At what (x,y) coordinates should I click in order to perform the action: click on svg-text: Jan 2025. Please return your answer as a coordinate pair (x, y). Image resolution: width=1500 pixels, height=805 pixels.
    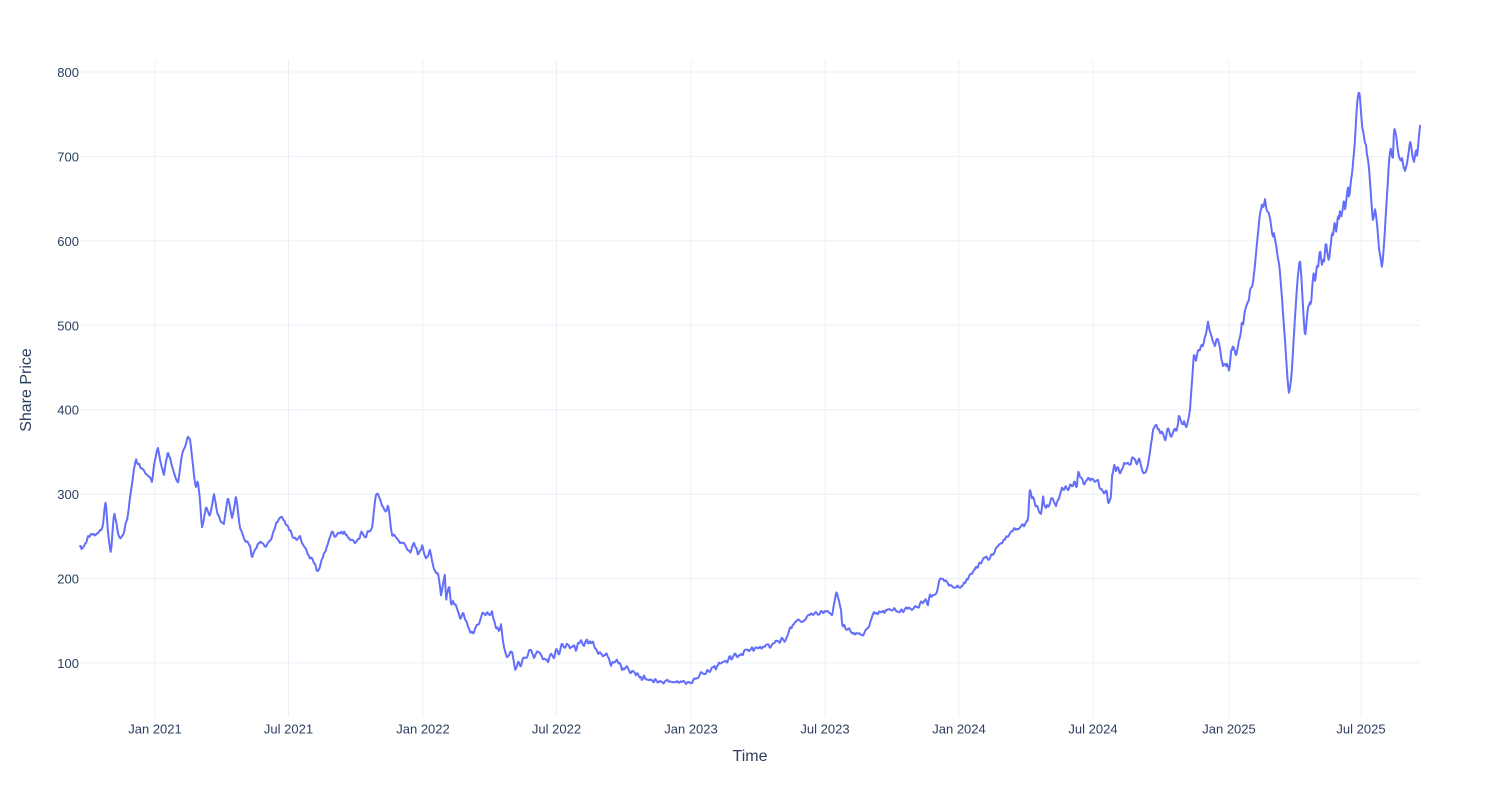
    Looking at the image, I should click on (1229, 729).